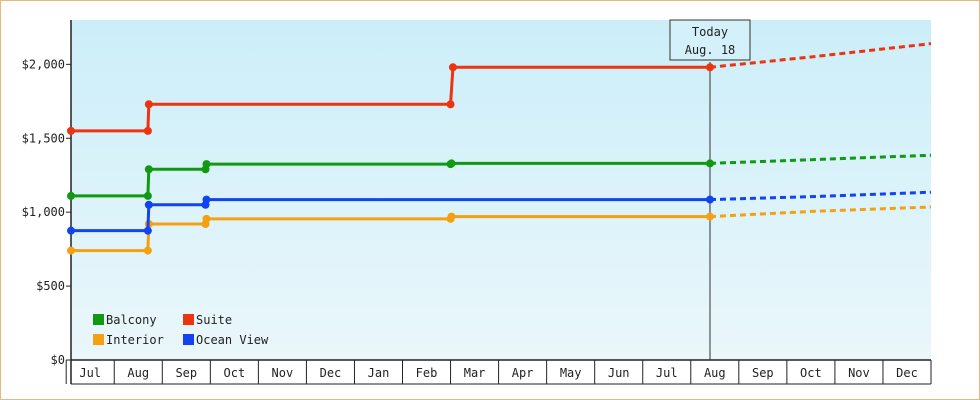  What do you see at coordinates (232, 340) in the screenshot?
I see `legend-label-ocean-view: Ocean View` at bounding box center [232, 340].